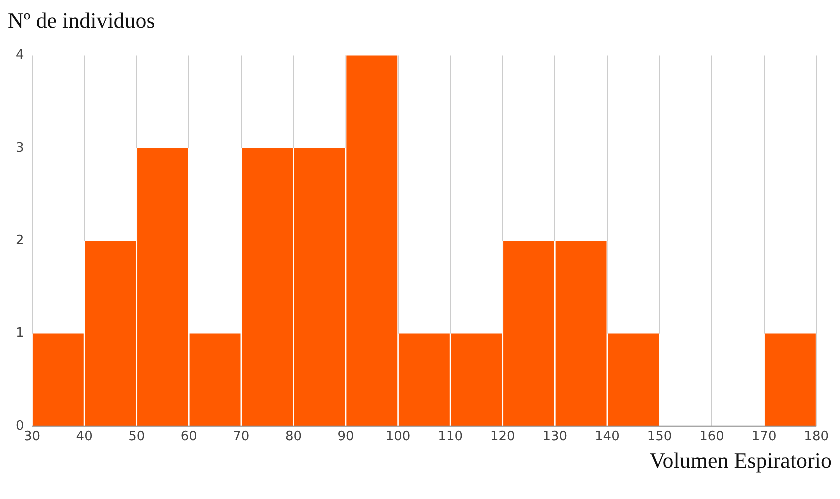  I want to click on x-tick-label: 70, so click(241, 437).